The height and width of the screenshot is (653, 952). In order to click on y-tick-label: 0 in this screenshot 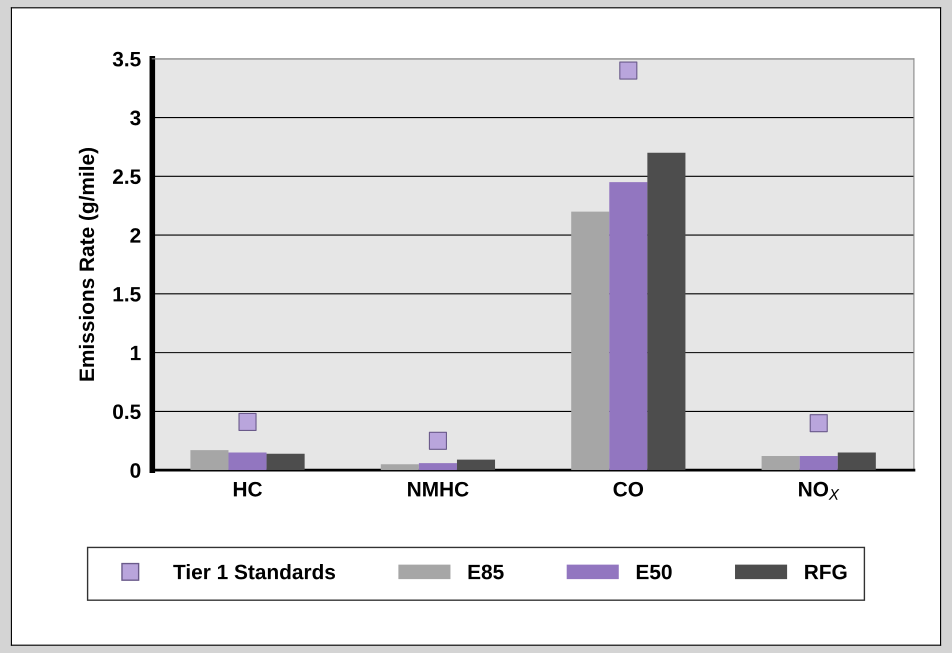, I will do `click(135, 470)`.